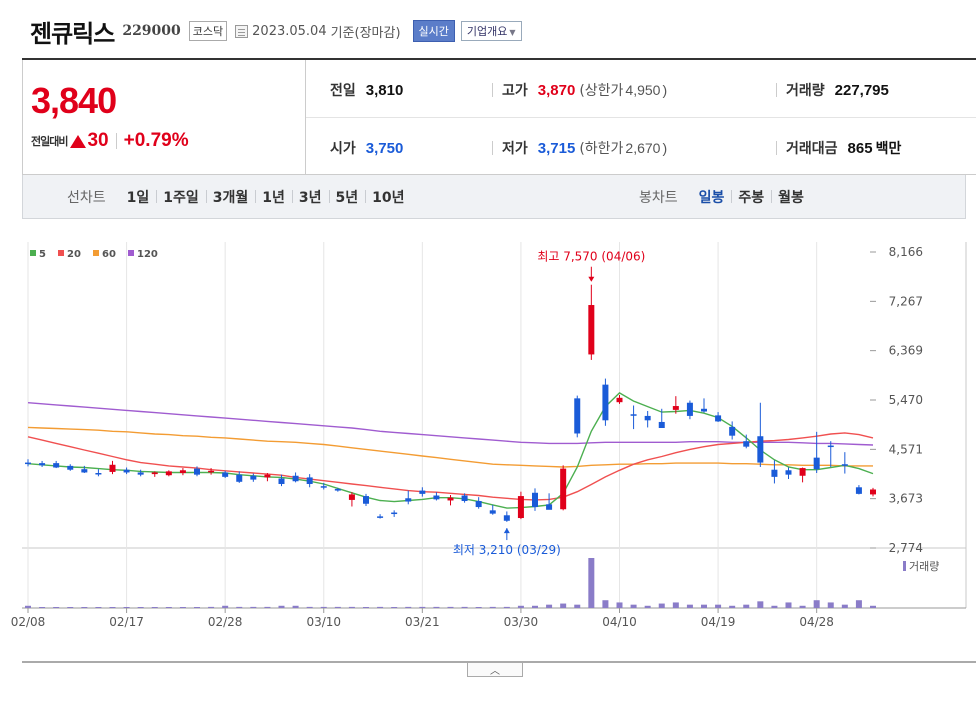 This screenshot has height=703, width=976. Describe the element at coordinates (643, 148) in the screenshot. I see `lower-limit-value: 2,670` at that location.